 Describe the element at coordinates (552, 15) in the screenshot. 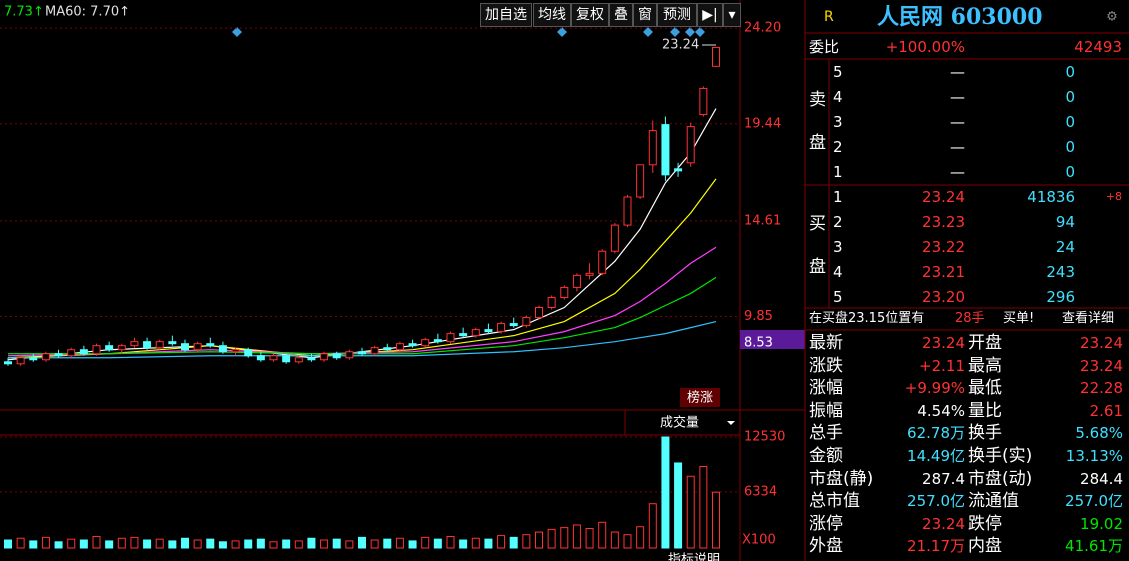

I see `toolbar-button: 均线` at that location.